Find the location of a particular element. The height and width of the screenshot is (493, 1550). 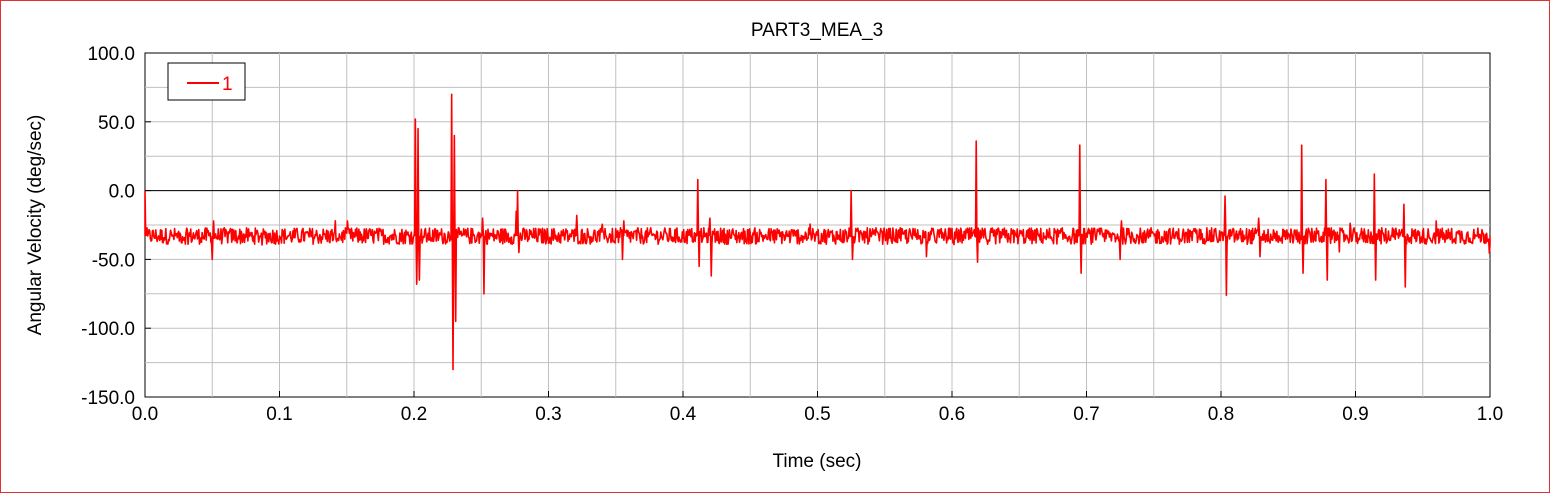

y-tick-label: -150.0 is located at coordinates (108, 398).